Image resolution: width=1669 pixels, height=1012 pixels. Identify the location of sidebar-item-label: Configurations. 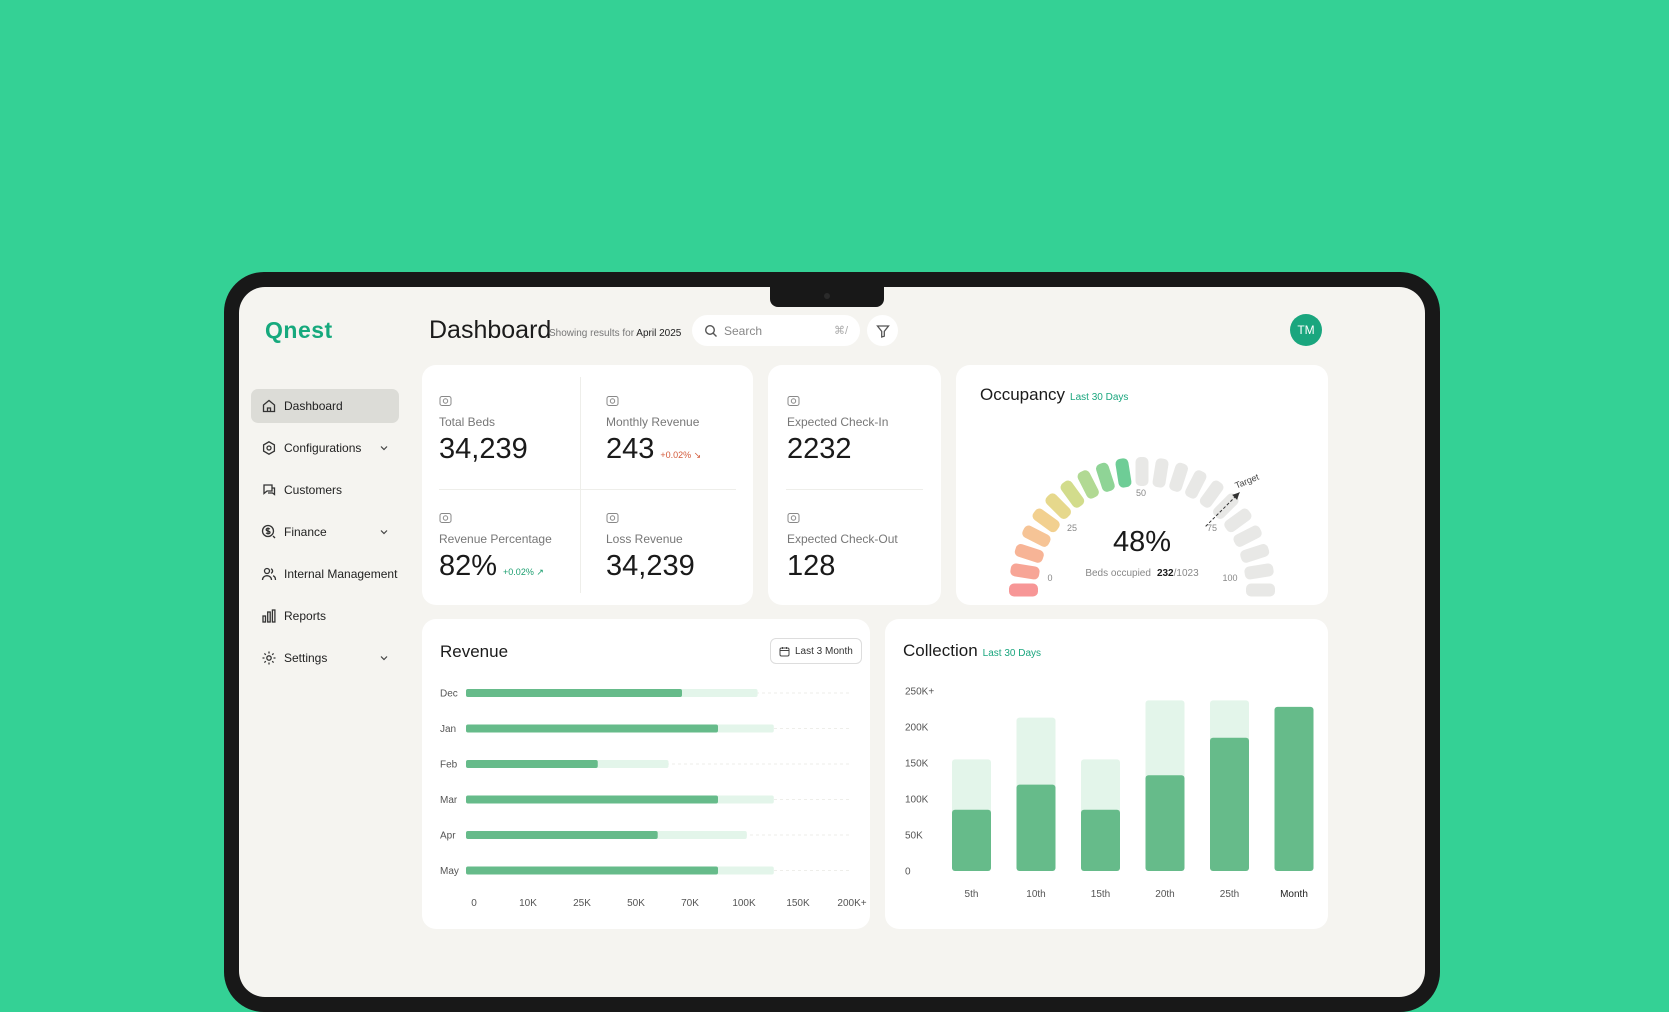
(323, 448).